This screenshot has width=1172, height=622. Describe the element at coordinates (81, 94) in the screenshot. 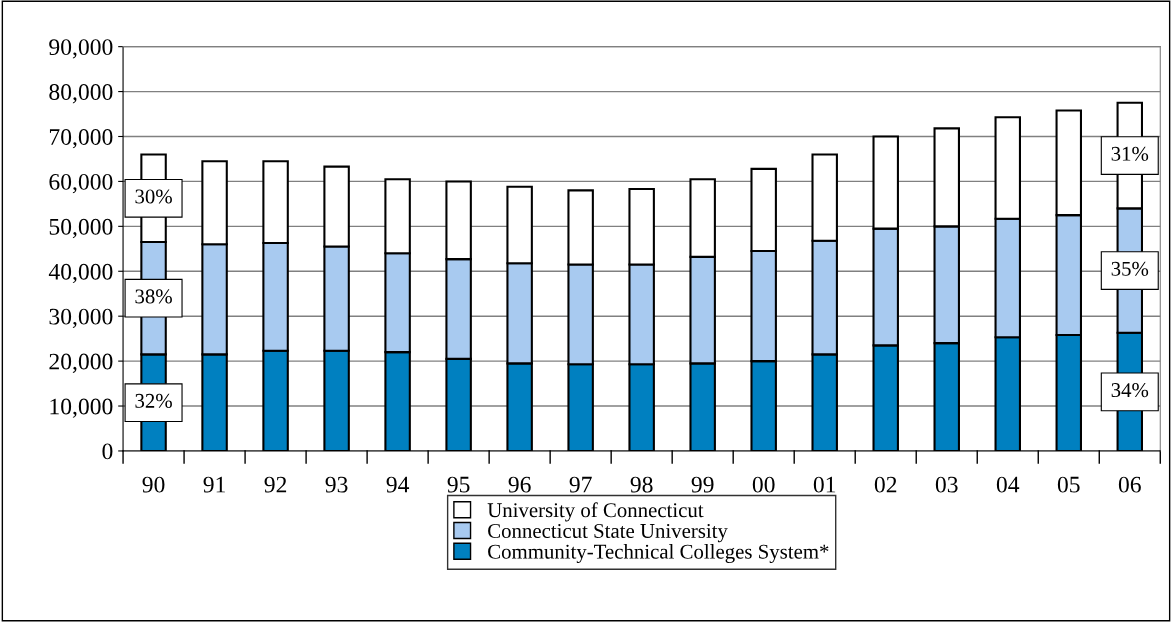

I see `y-tick-label: 80,000` at that location.